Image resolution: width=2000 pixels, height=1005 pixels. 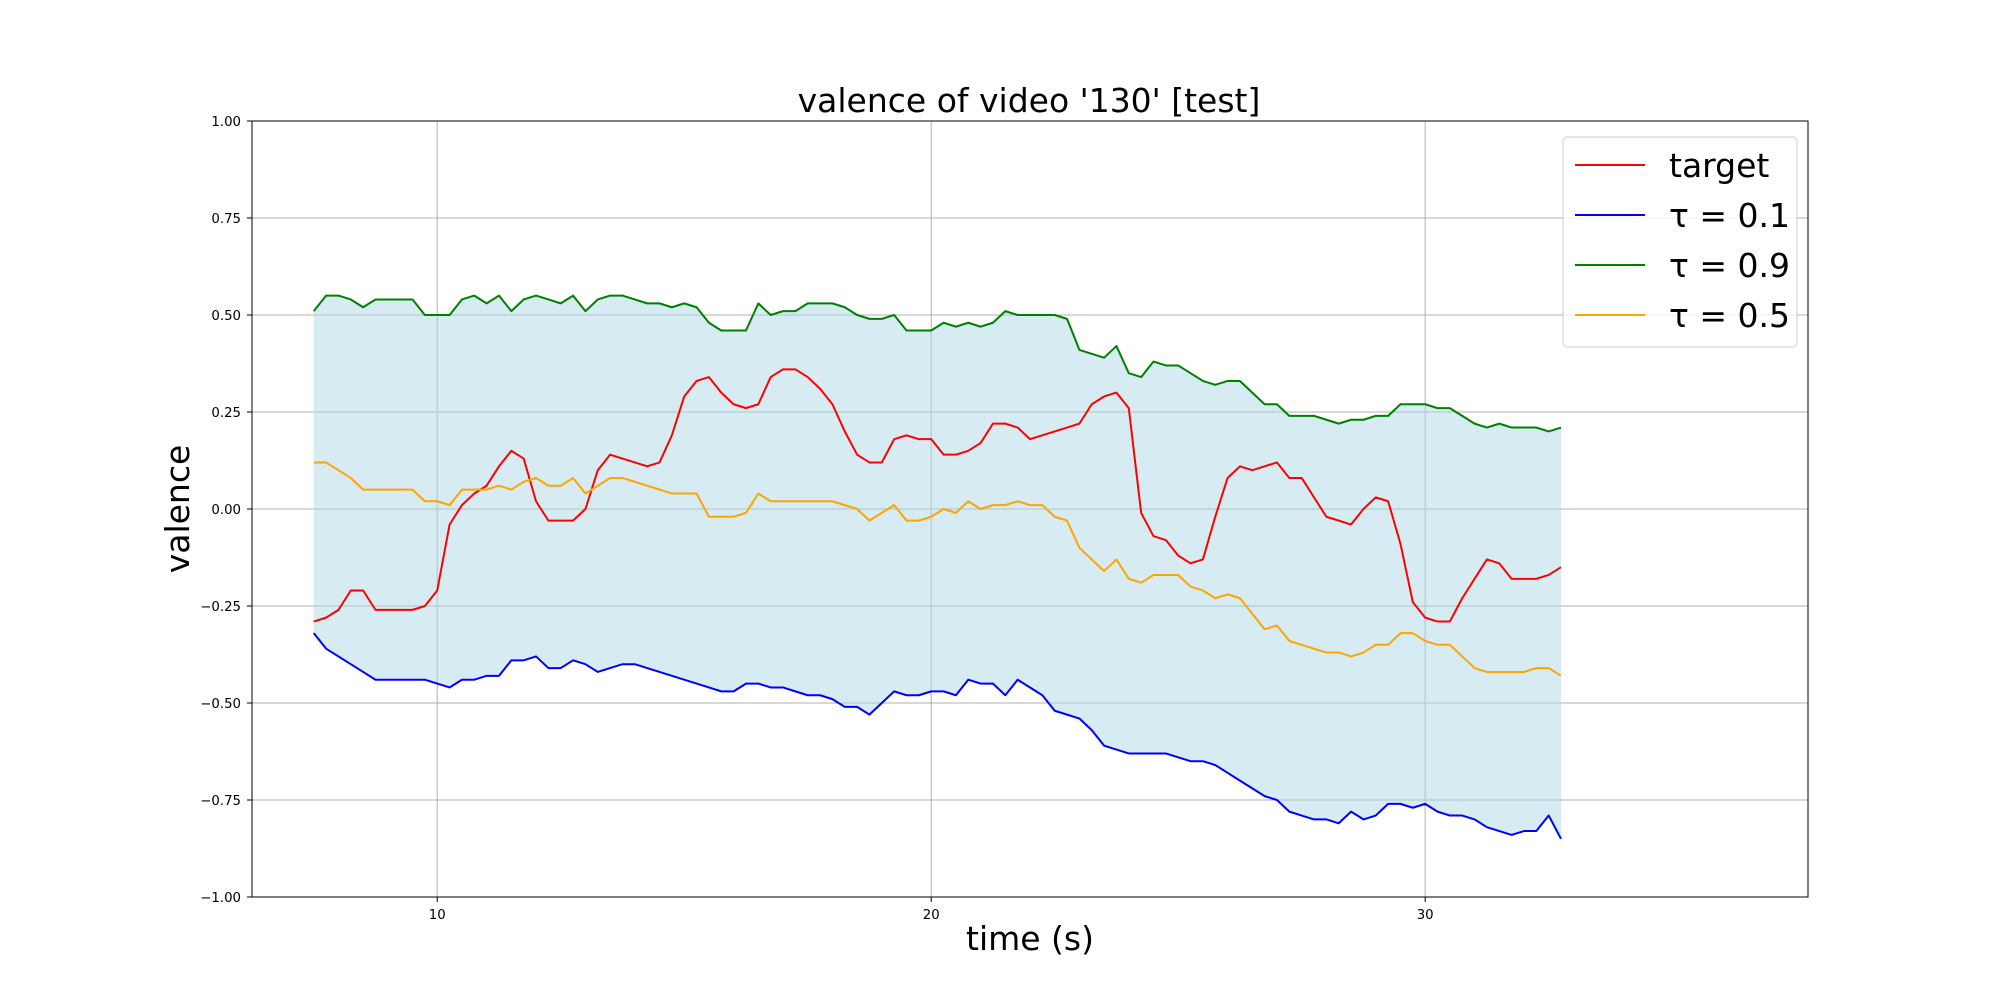 What do you see at coordinates (437, 915) in the screenshot?
I see `x-tick-label: 10` at bounding box center [437, 915].